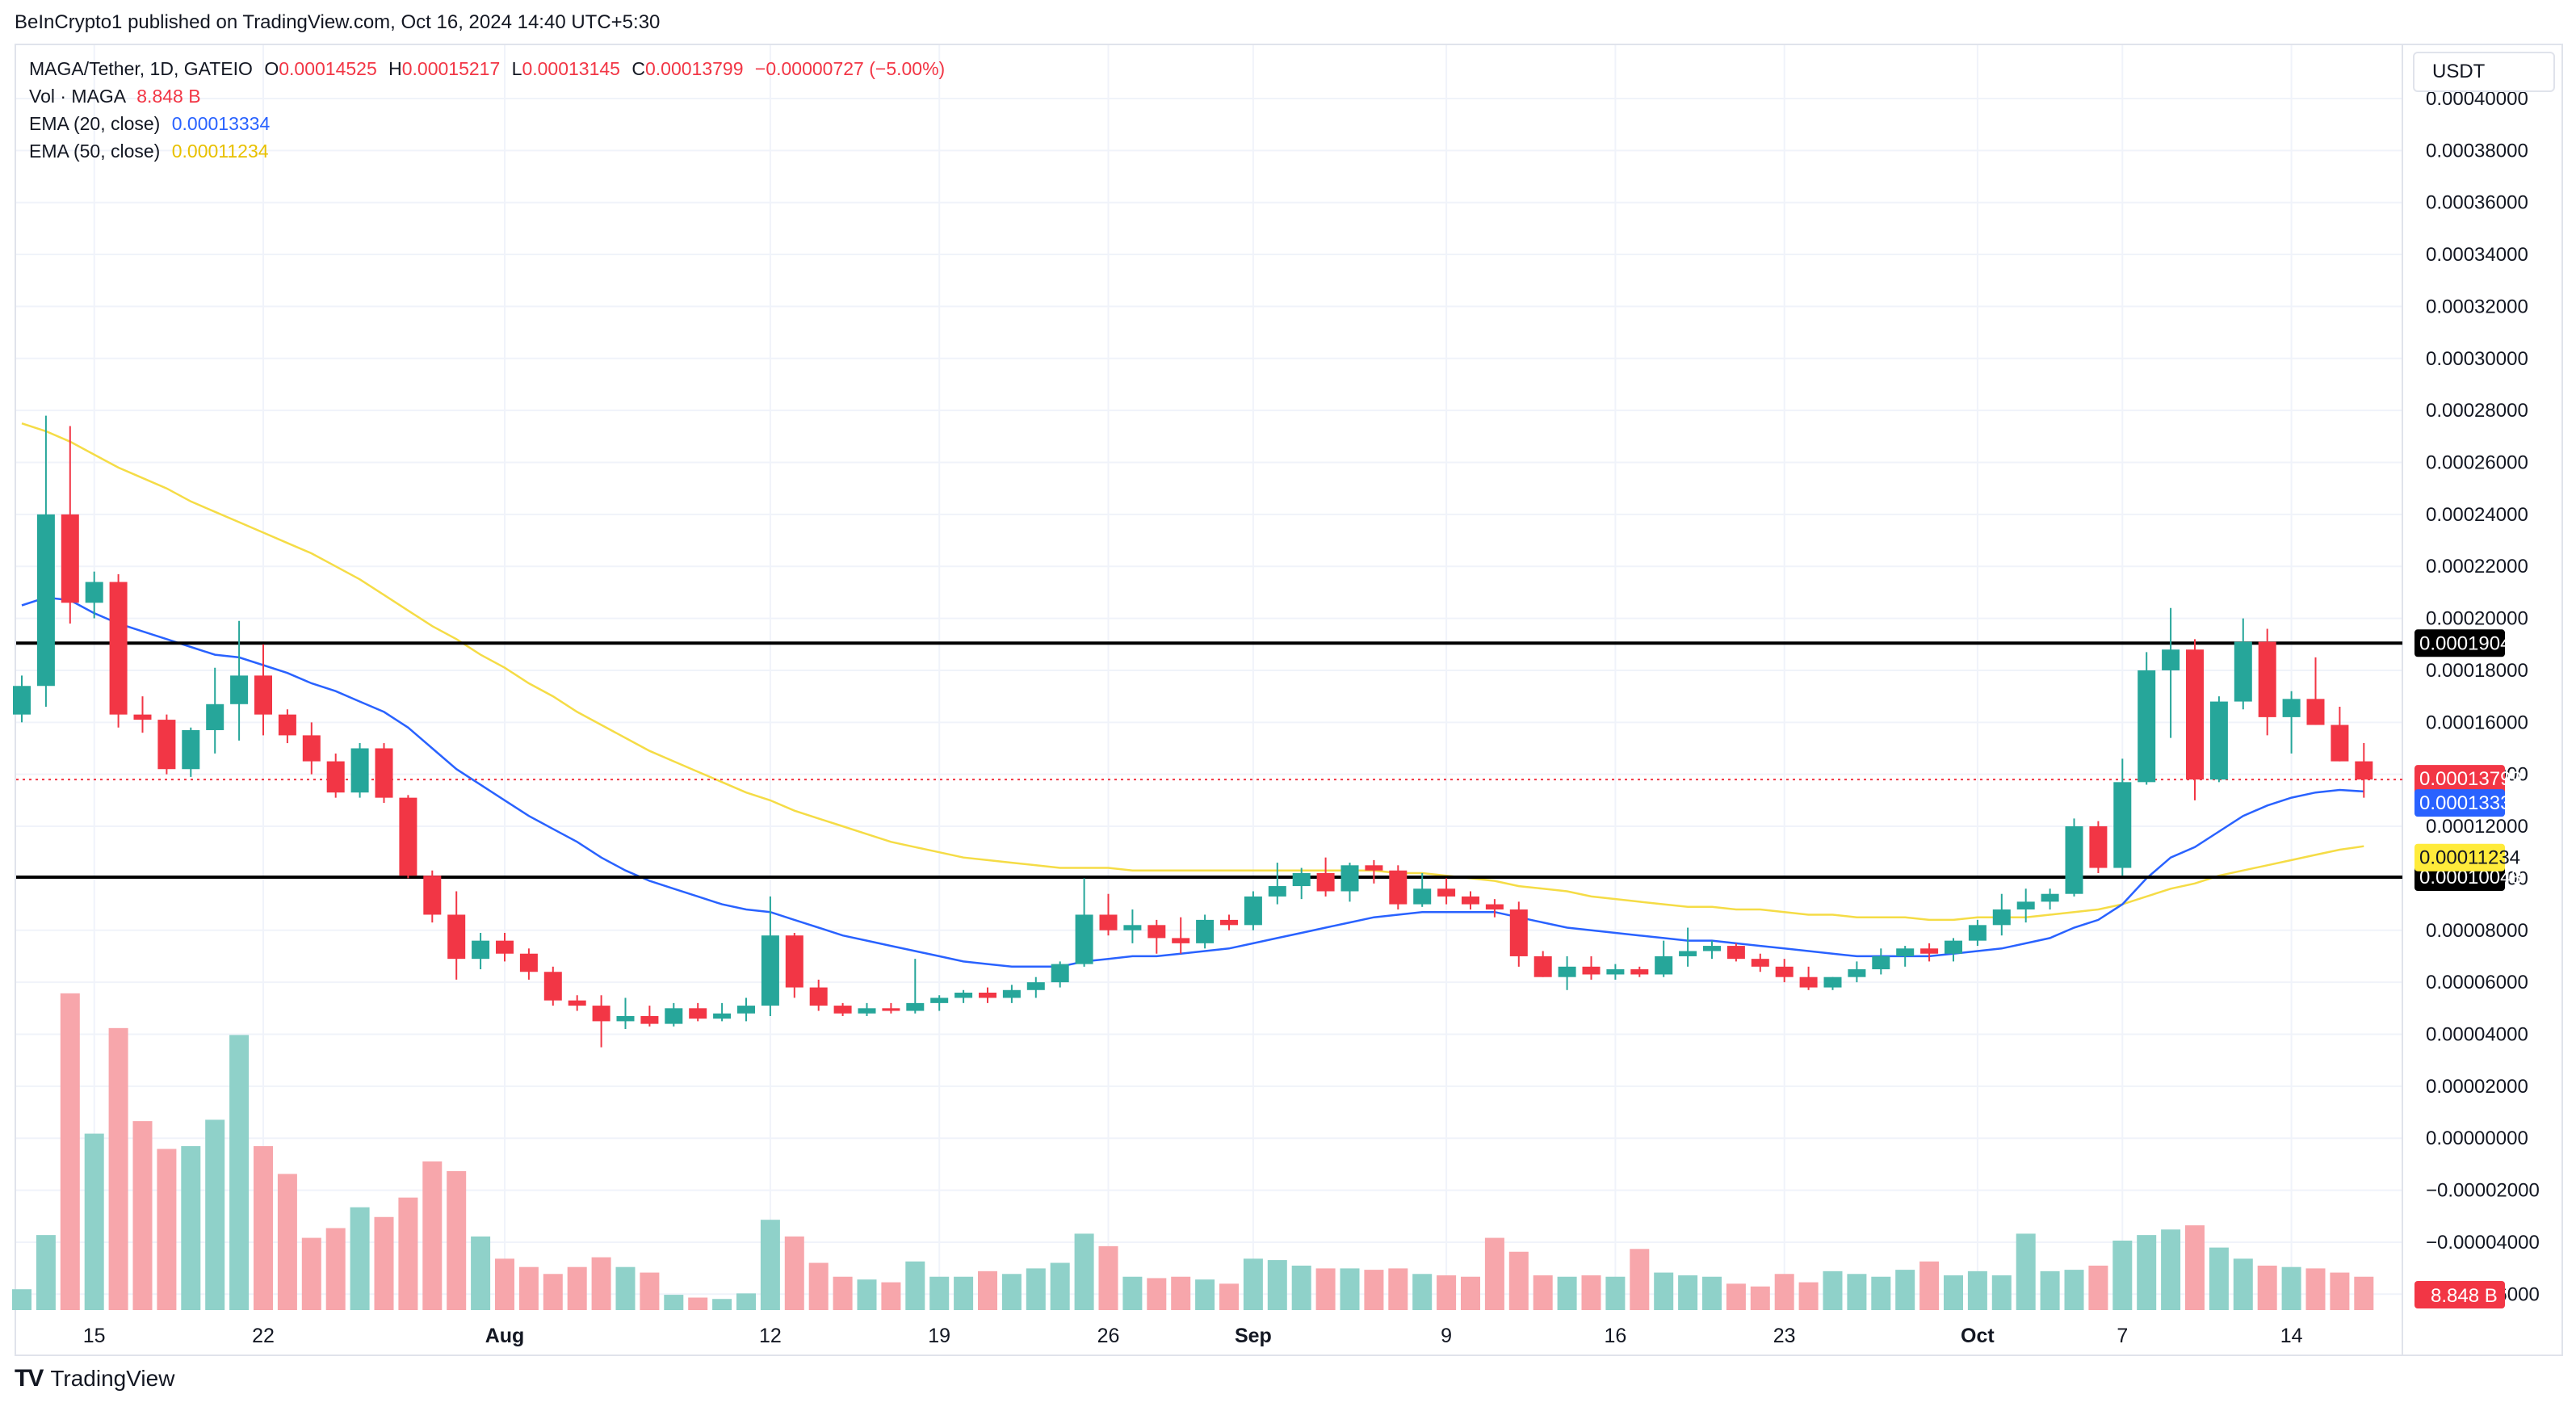  What do you see at coordinates (95, 123) in the screenshot?
I see `legend-ema20-label: EMA (20, close)` at bounding box center [95, 123].